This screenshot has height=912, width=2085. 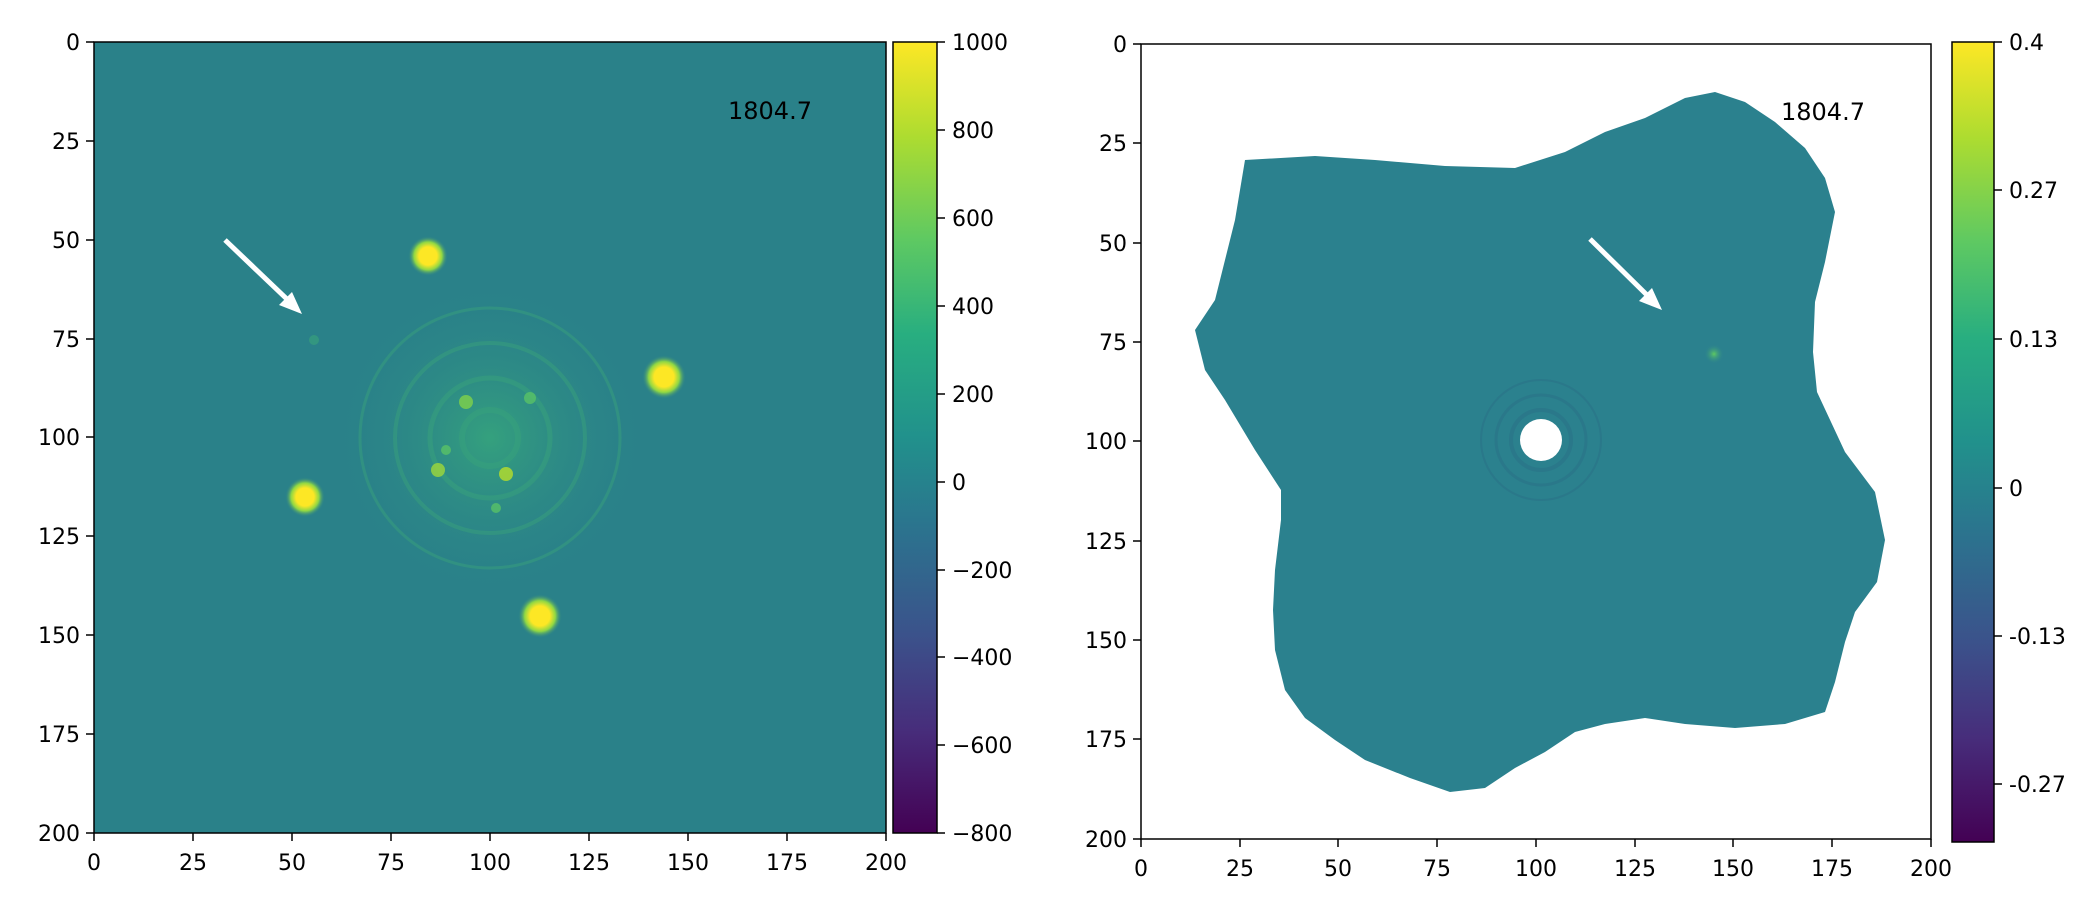 I want to click on colorbar-tick-label: 1000, so click(x=980, y=43).